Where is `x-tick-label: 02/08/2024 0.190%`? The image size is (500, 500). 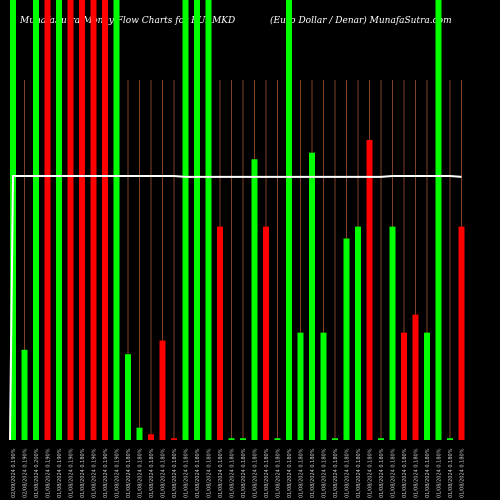
x-tick-label: 02/08/2024 0.190% is located at coordinates (26, 473).